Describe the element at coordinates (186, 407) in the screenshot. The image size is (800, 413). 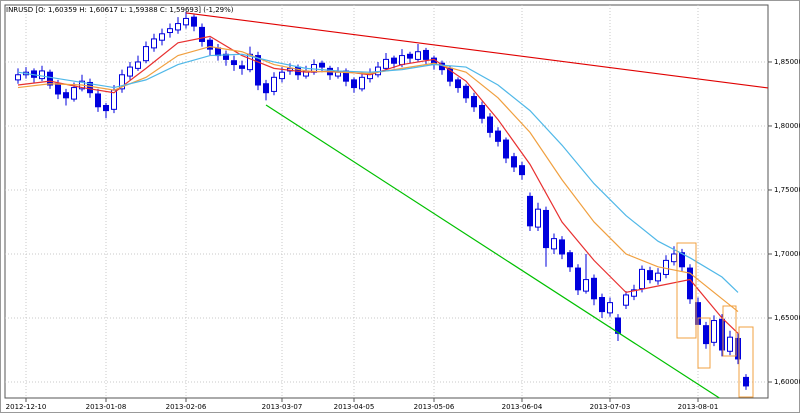
I see `x-tick-label: 2013-02-06` at that location.